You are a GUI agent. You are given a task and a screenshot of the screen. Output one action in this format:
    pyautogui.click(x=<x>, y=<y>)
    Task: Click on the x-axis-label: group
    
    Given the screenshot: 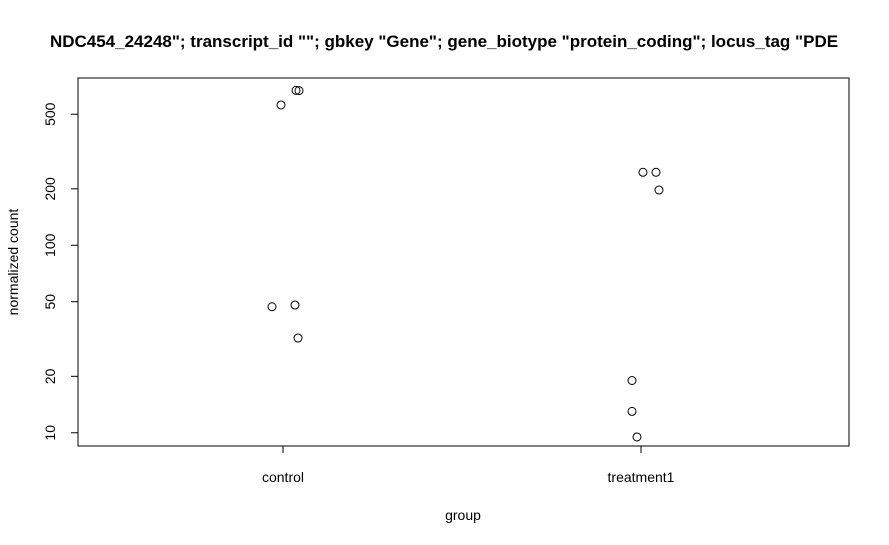 What is the action you would take?
    pyautogui.click(x=463, y=515)
    